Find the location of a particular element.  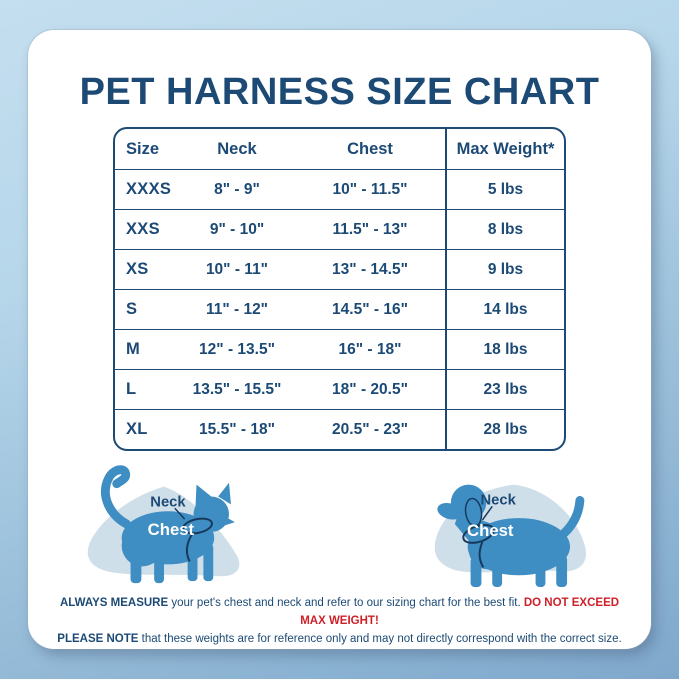

cell-chest: 20.5" - 23" is located at coordinates (370, 429).